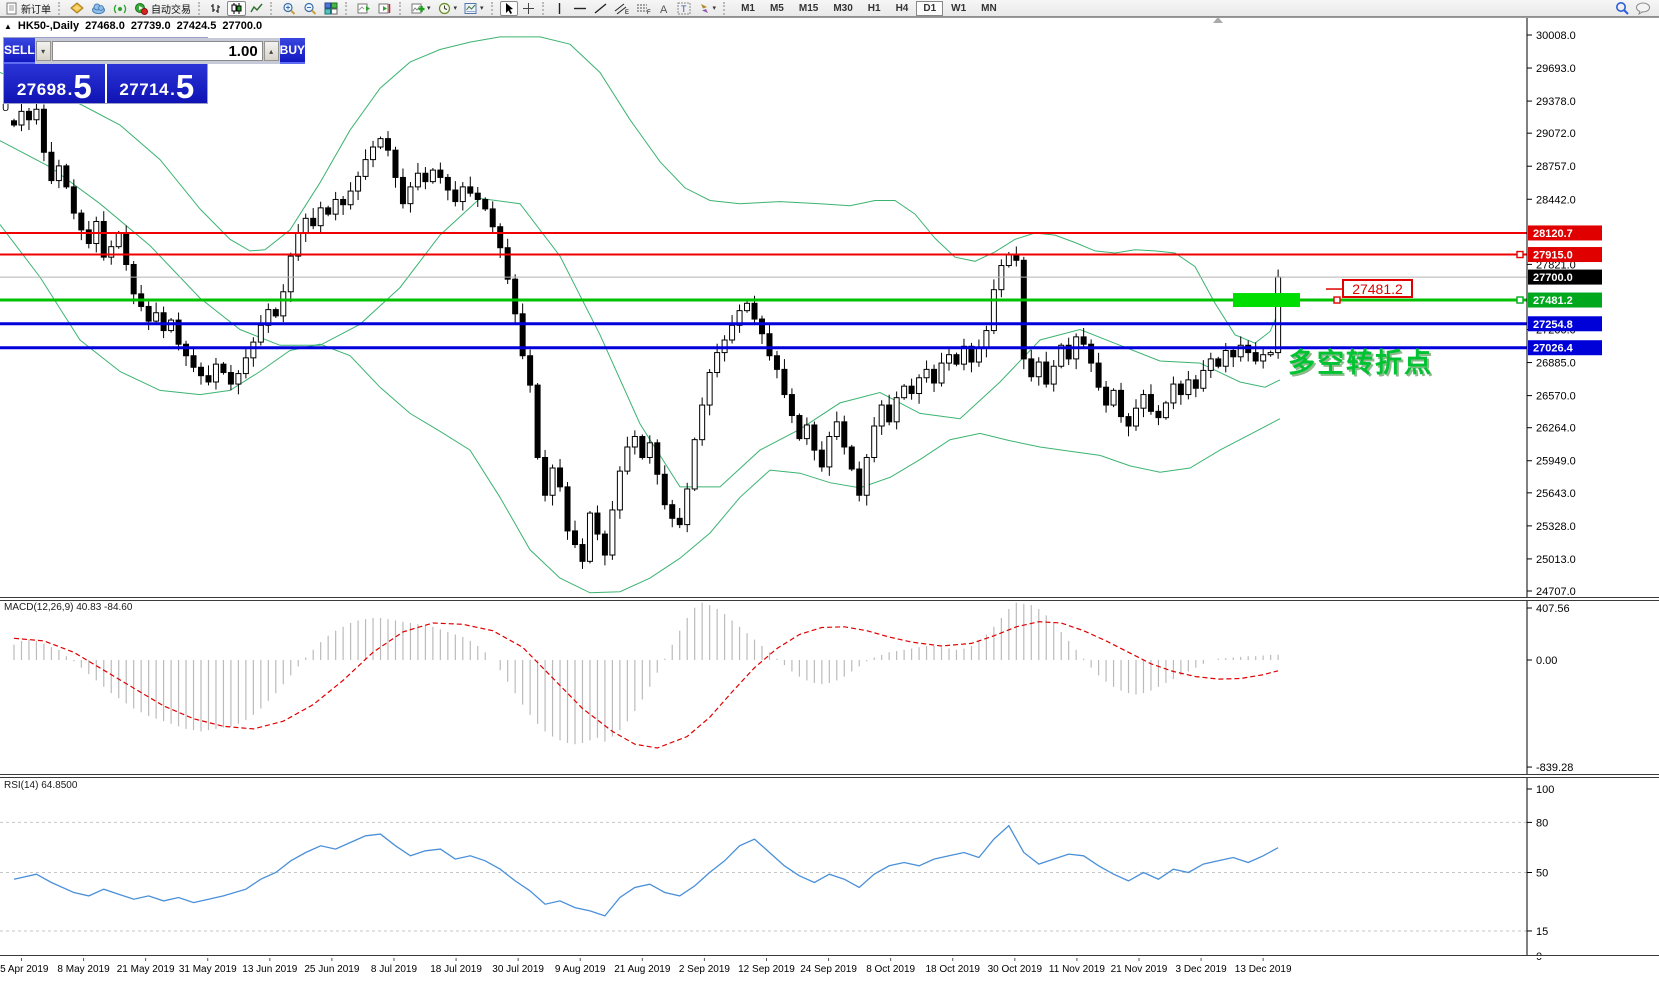 The image size is (1659, 983). What do you see at coordinates (560, 8) in the screenshot?
I see `vertical-line-tool-button` at bounding box center [560, 8].